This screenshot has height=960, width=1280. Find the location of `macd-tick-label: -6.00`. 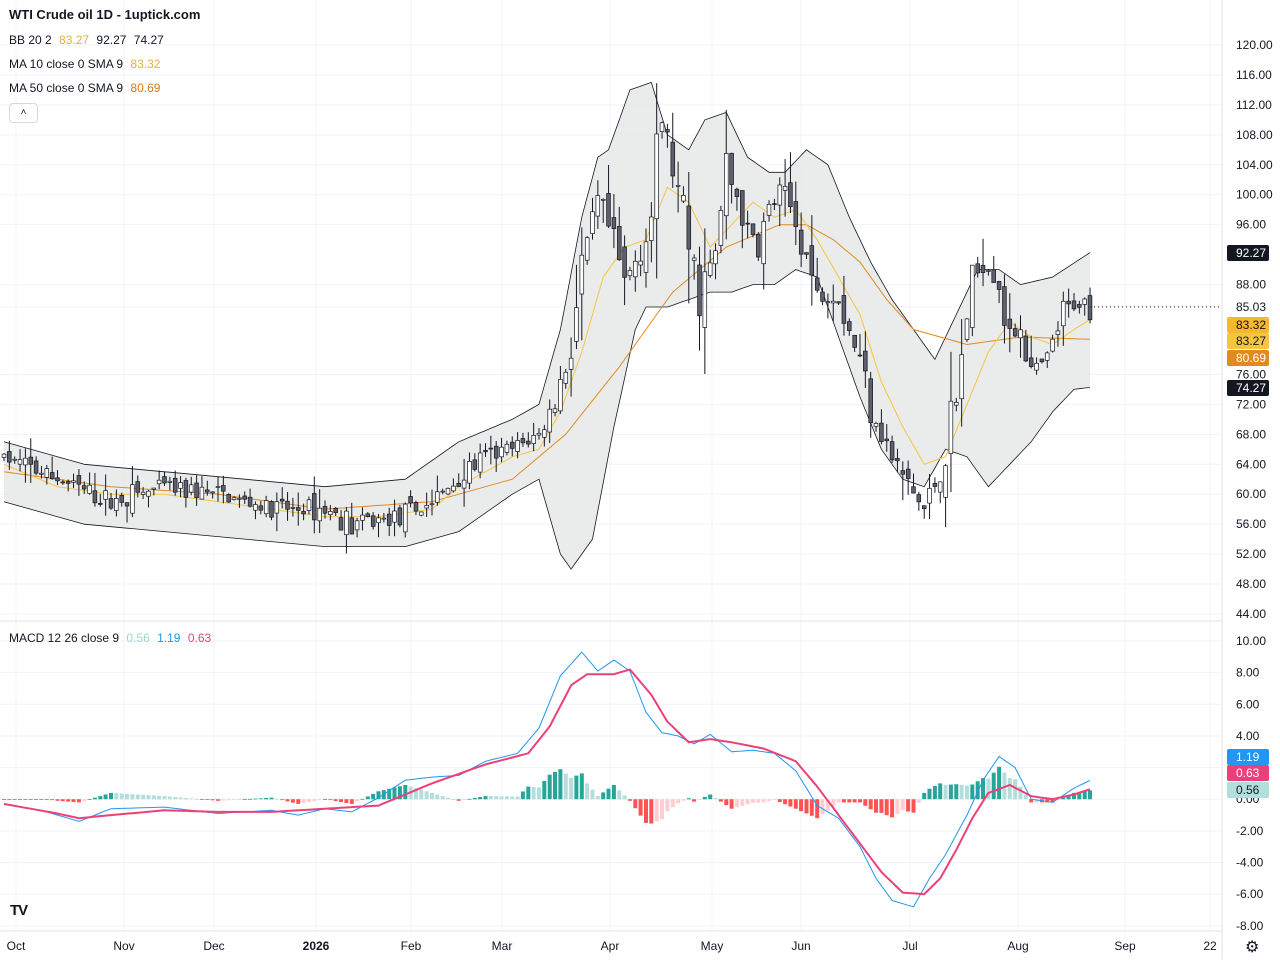

macd-tick-label: -6.00 is located at coordinates (1250, 894).